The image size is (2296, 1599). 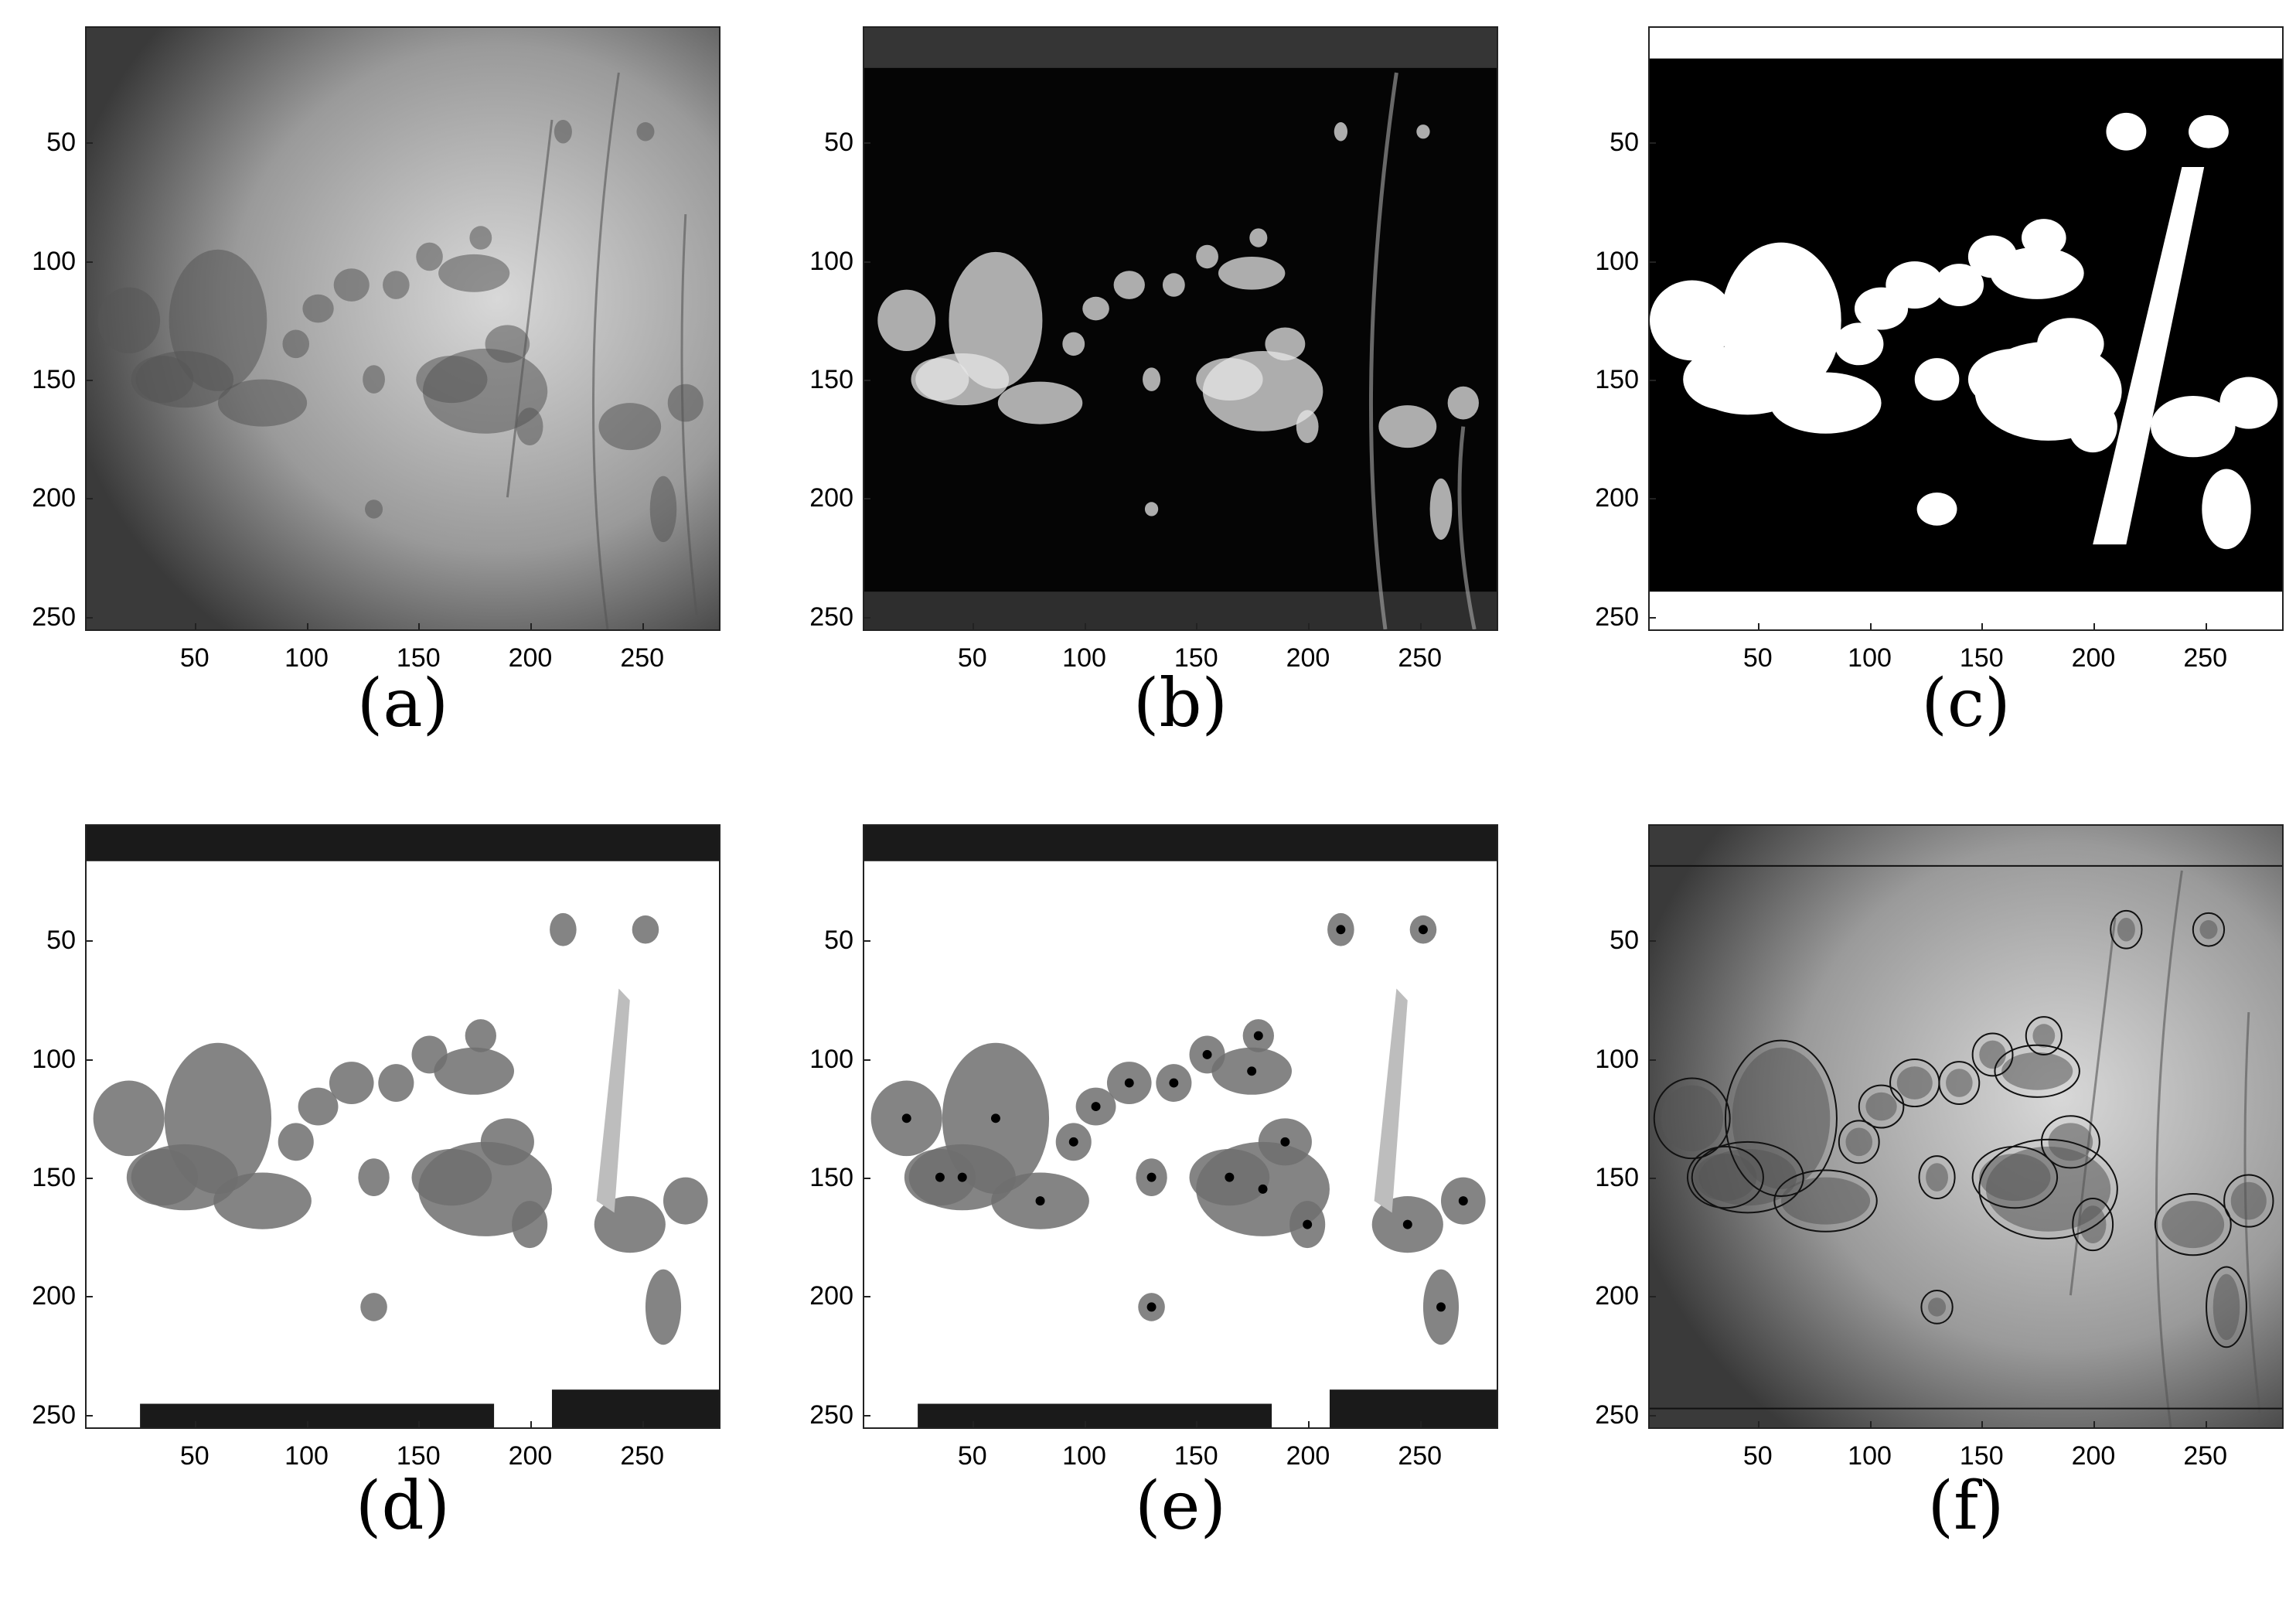 I want to click on image-e, so click(x=1180, y=1126).